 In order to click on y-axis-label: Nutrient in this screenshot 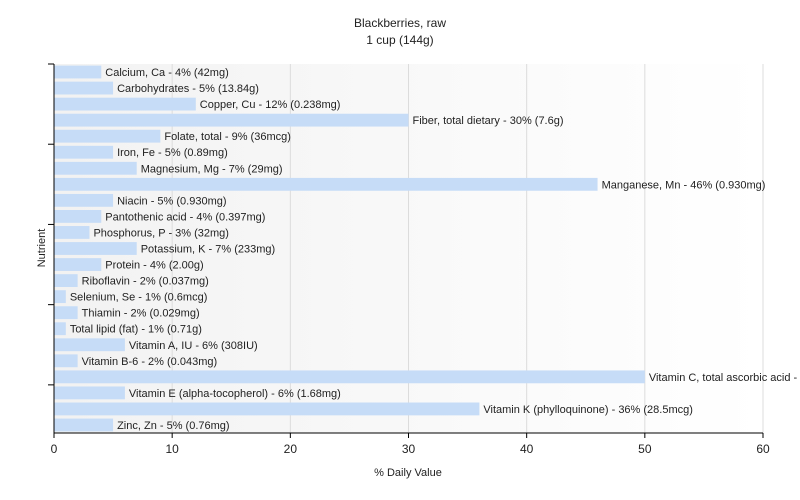, I will do `click(42, 248)`.